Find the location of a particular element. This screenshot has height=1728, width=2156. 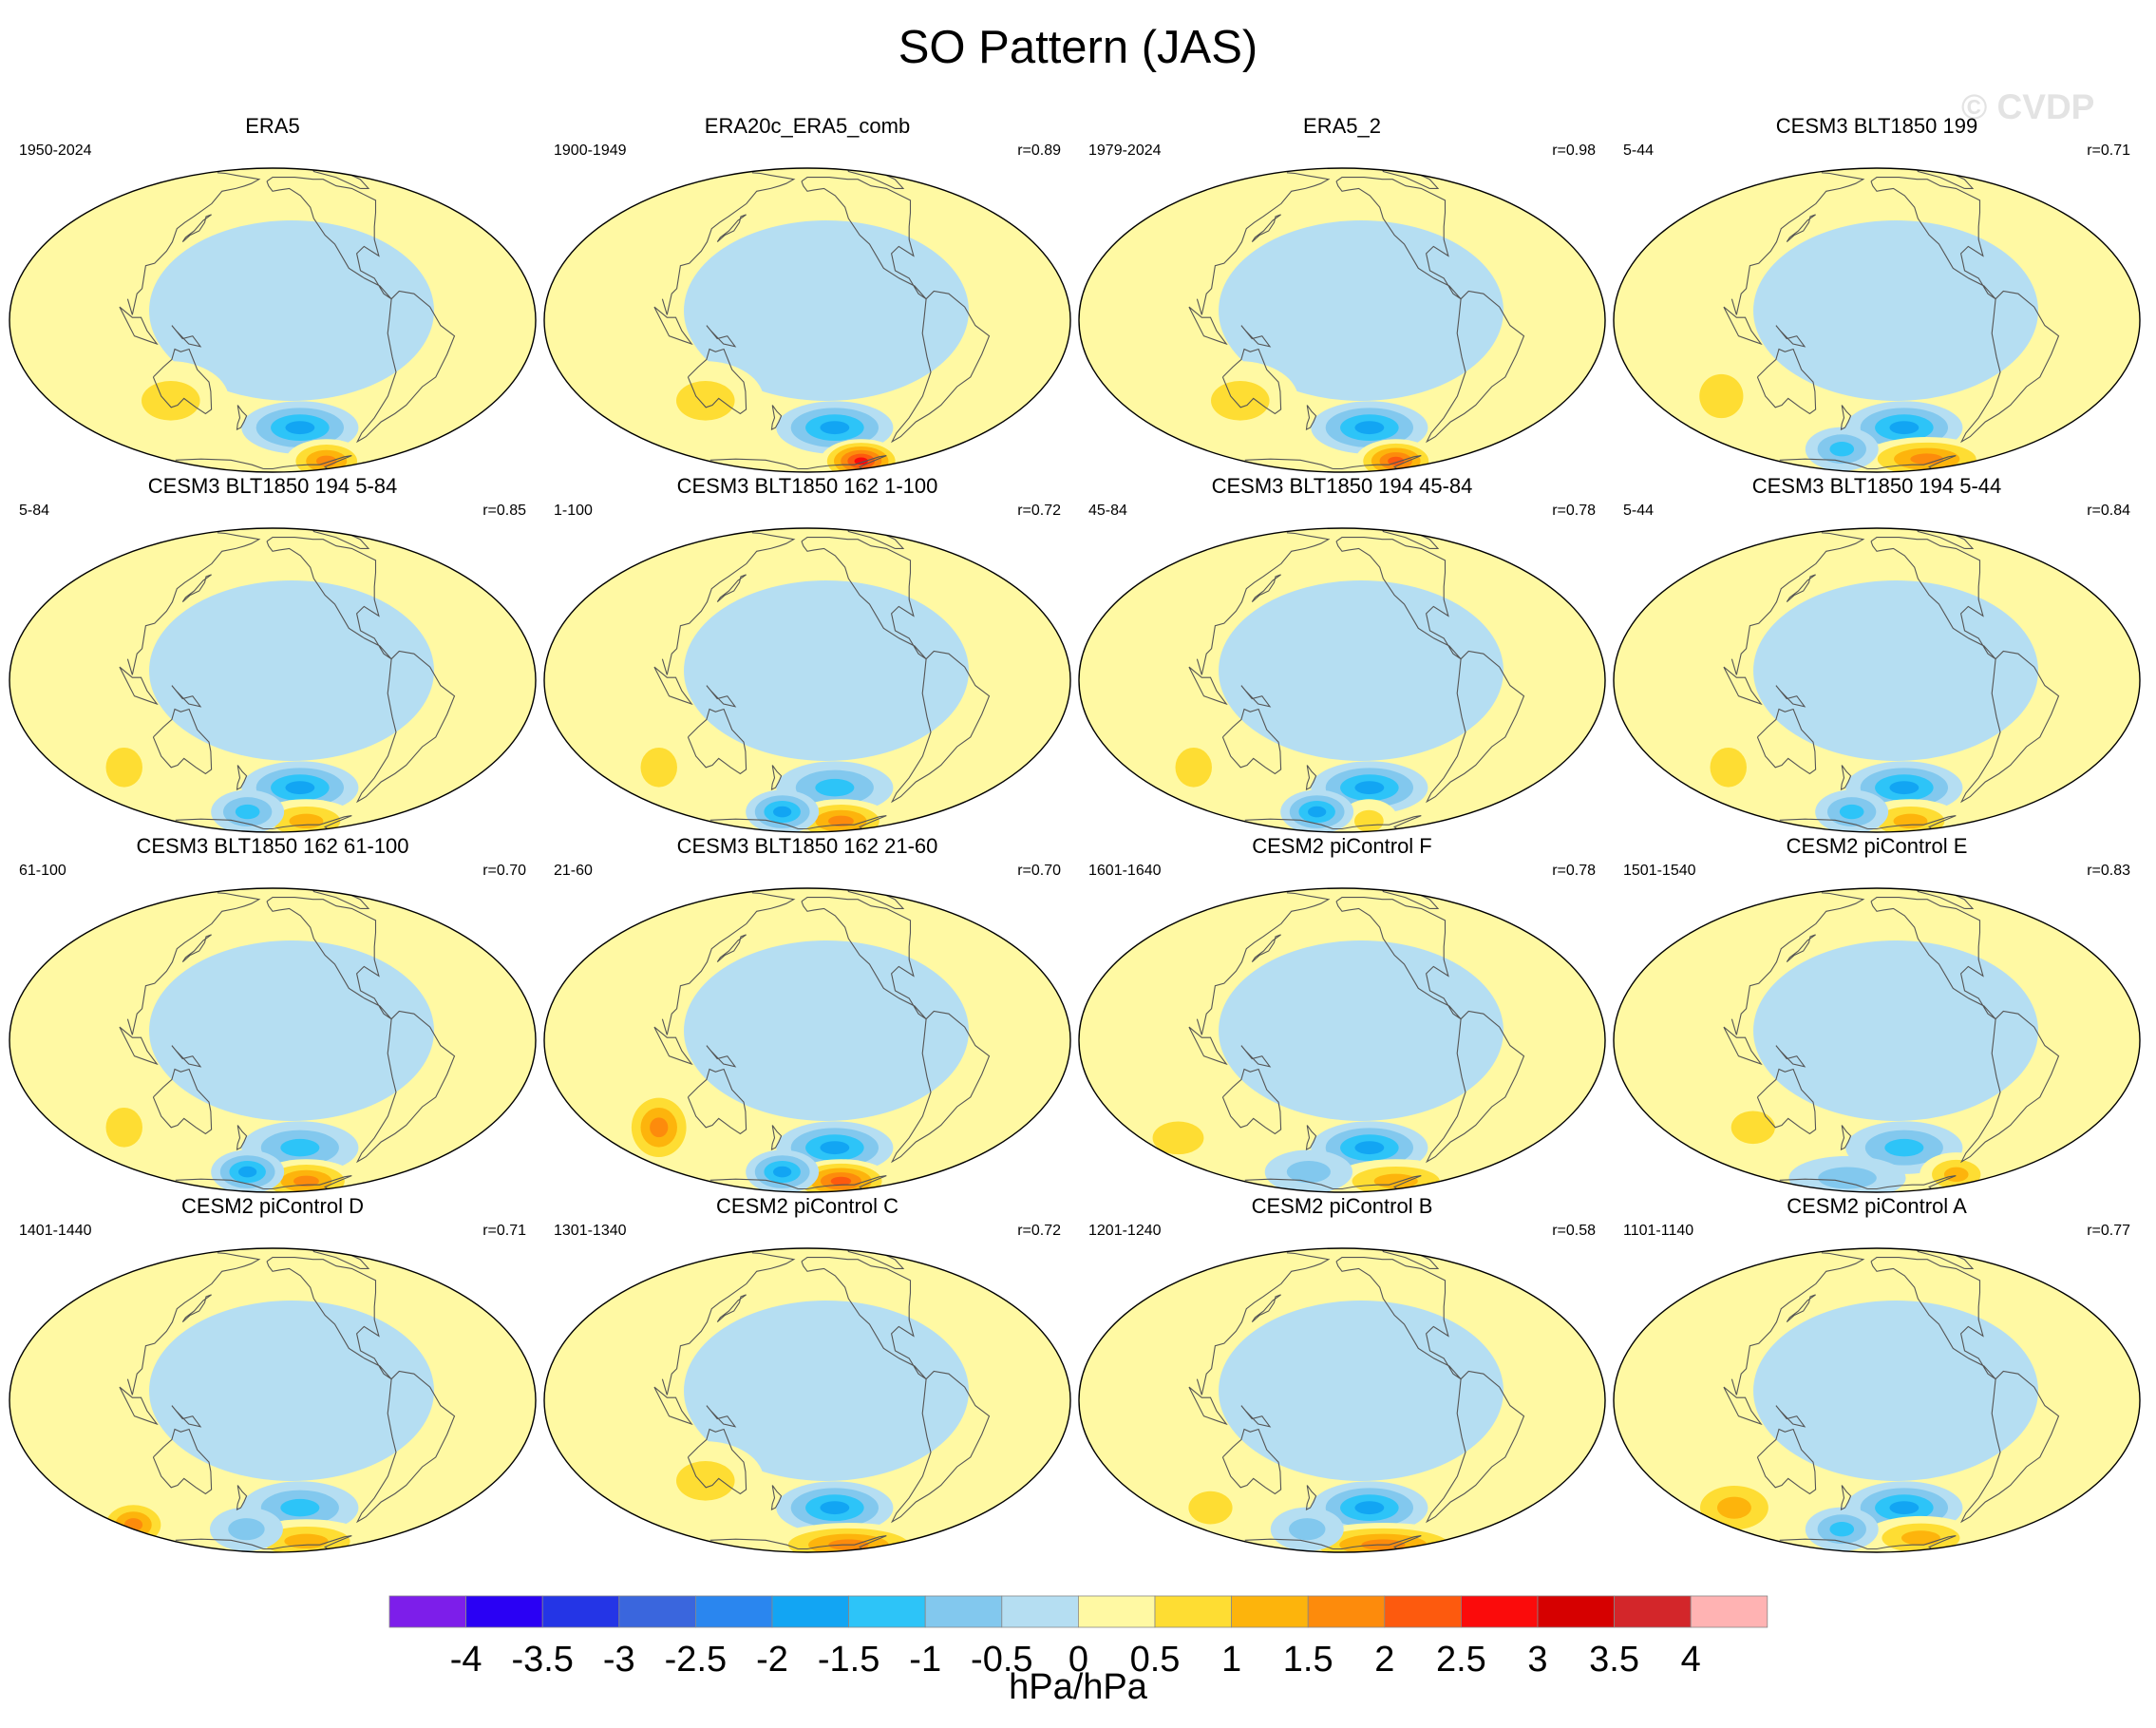

map-panel: CESM3 BLT1850 194 5-84 5-84 r=0.85 is located at coordinates (273, 654).